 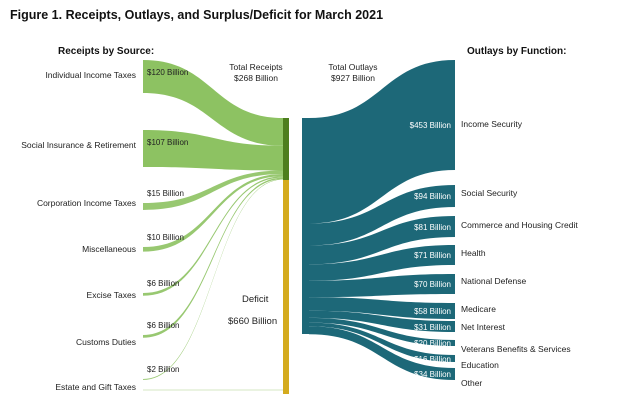 I want to click on outlay-flow-other, so click(x=382, y=353).